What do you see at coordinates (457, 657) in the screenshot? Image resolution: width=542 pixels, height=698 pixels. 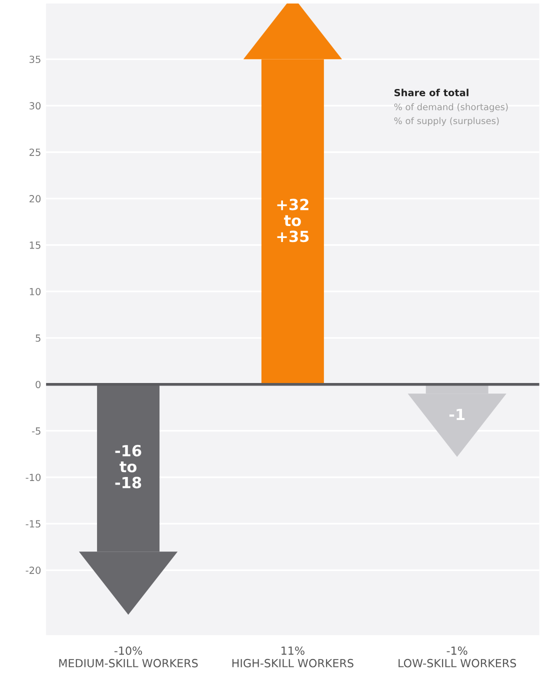 I see `x-tick-label: -1% LOW-SKILL WORKERS` at bounding box center [457, 657].